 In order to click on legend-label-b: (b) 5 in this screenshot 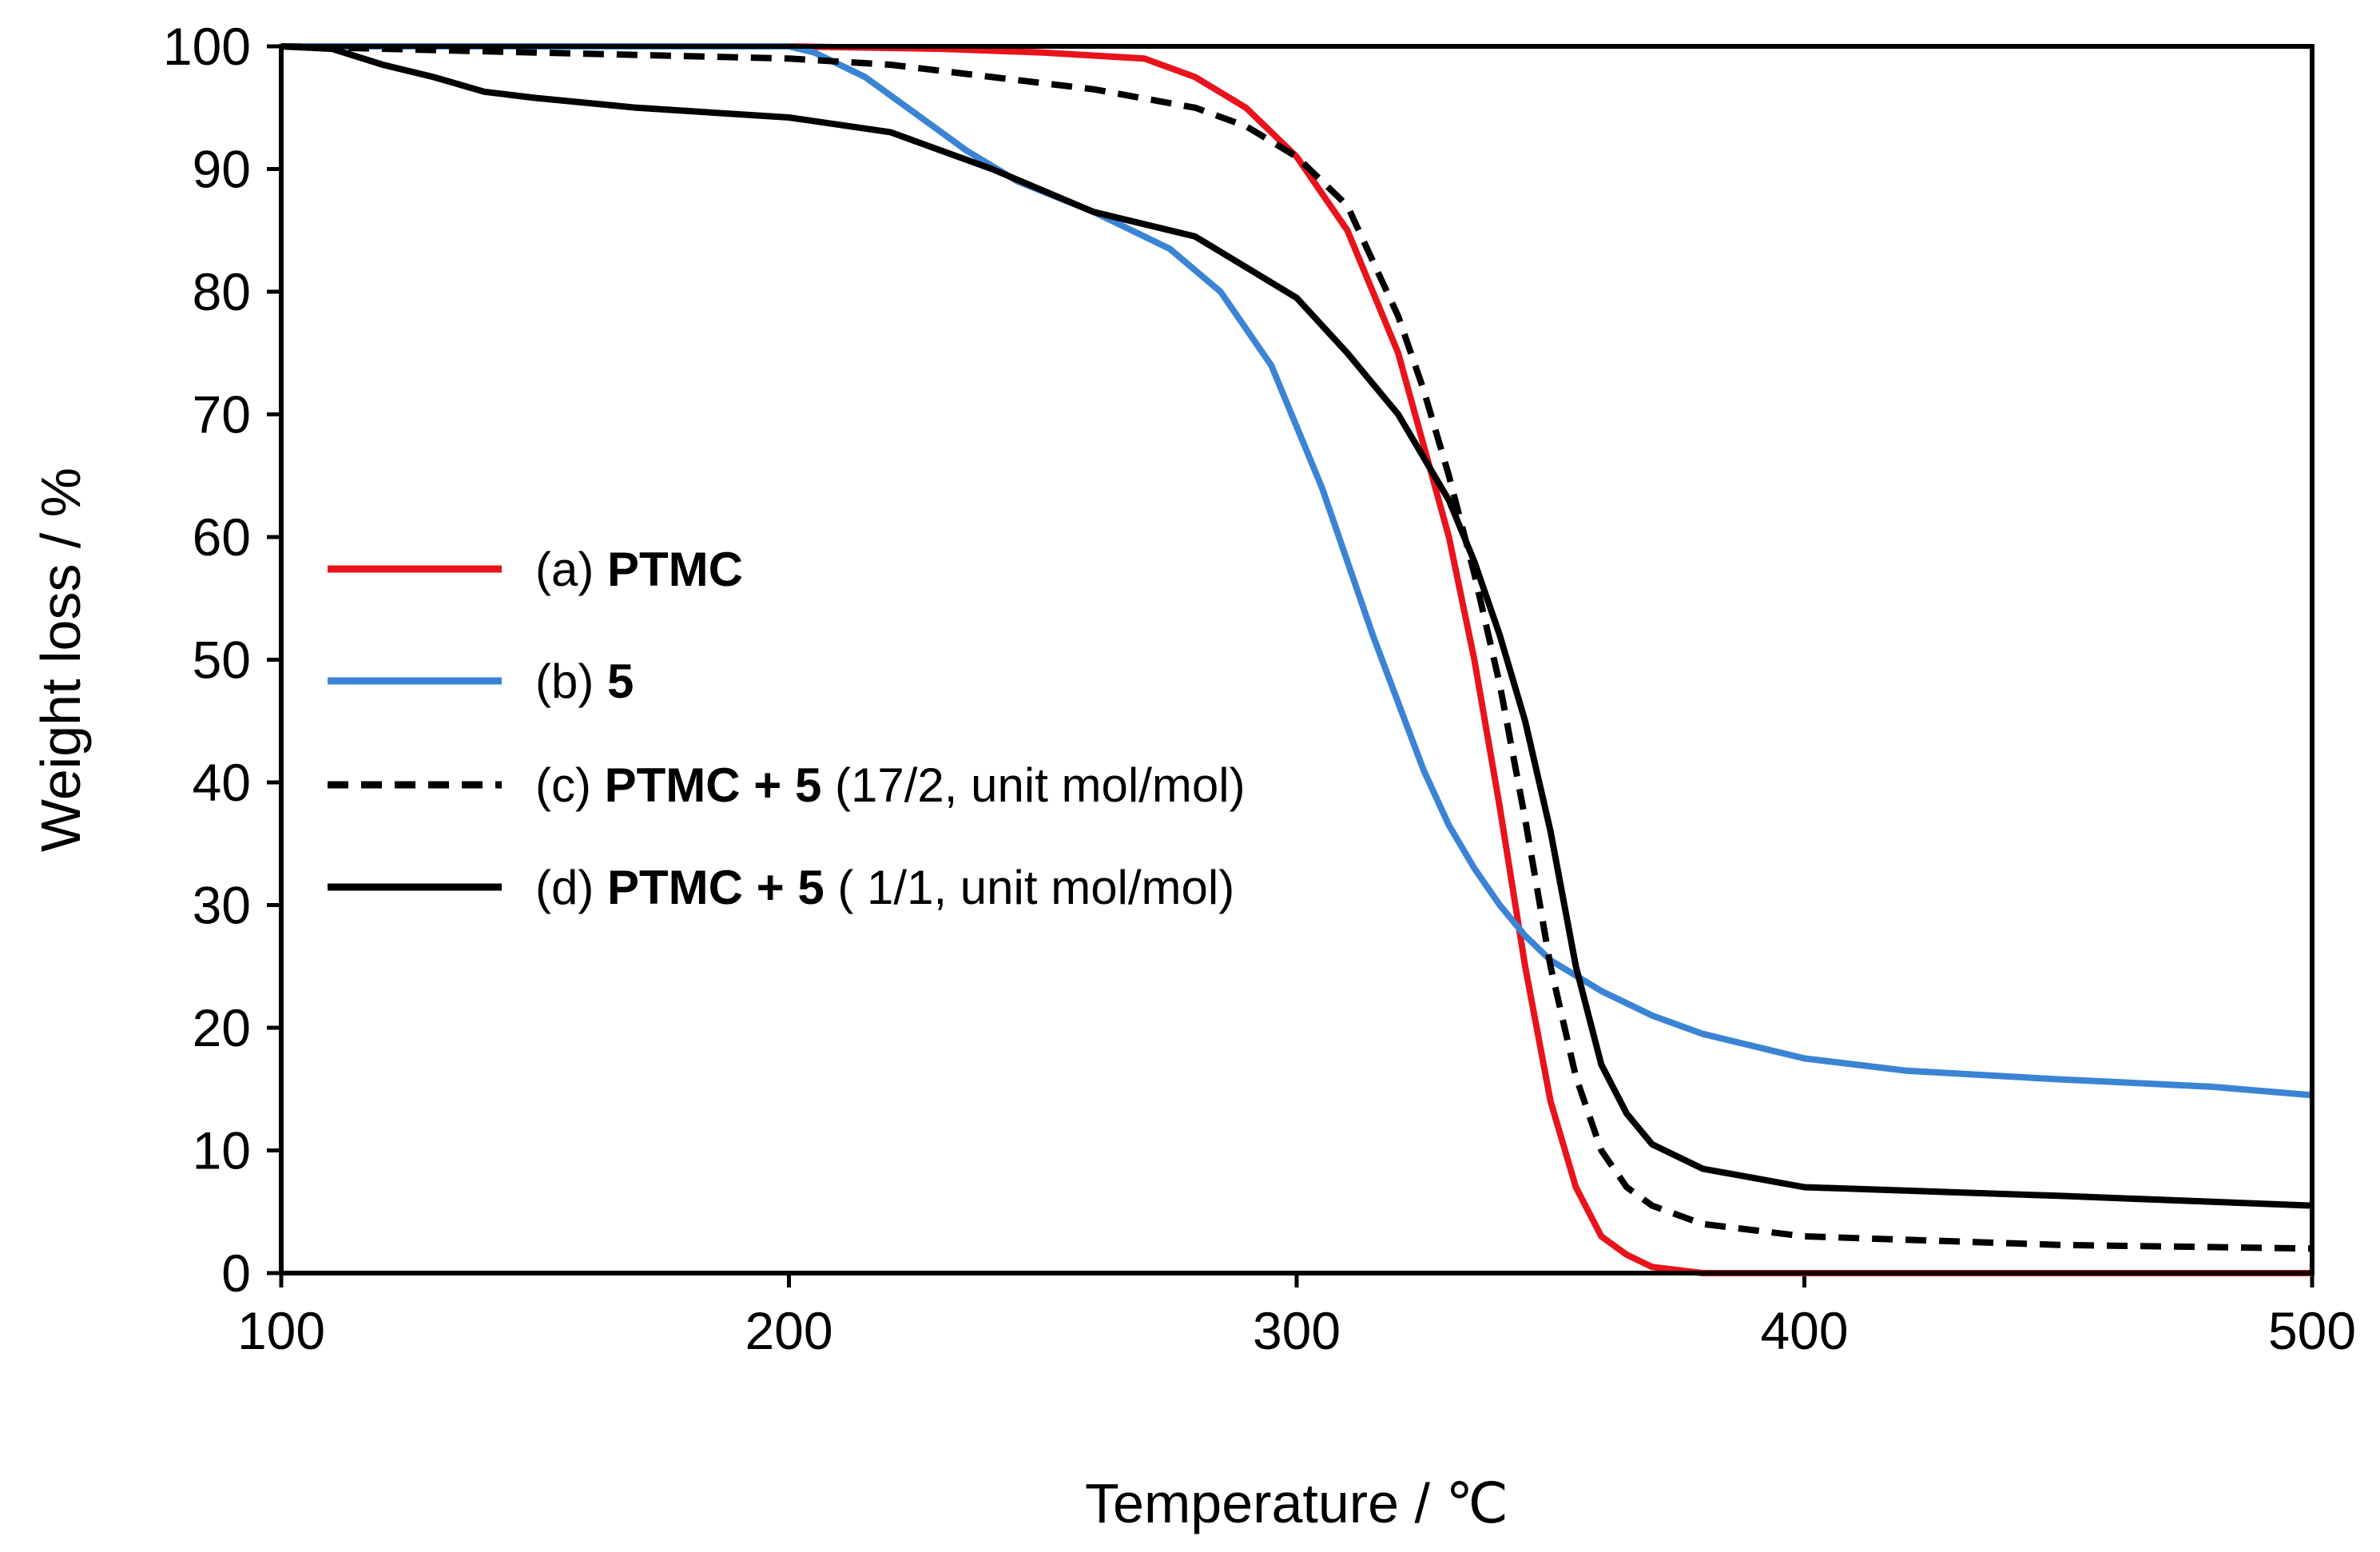, I will do `click(584, 681)`.